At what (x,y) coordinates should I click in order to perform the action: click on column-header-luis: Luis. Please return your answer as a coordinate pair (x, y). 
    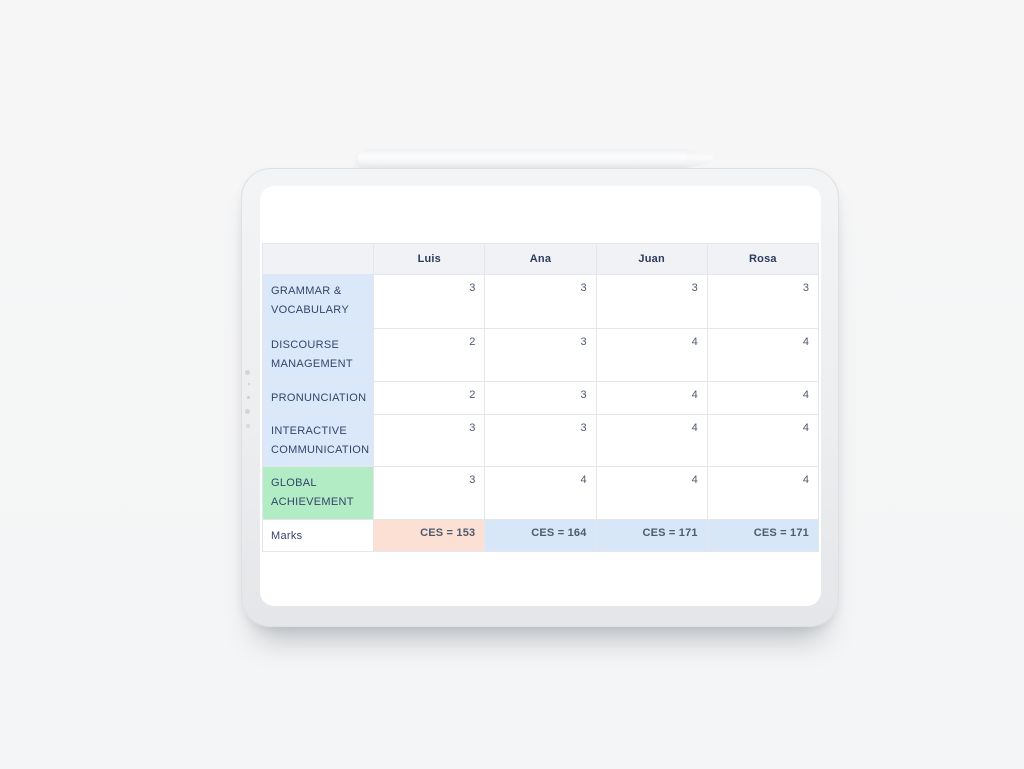
    Looking at the image, I should click on (429, 259).